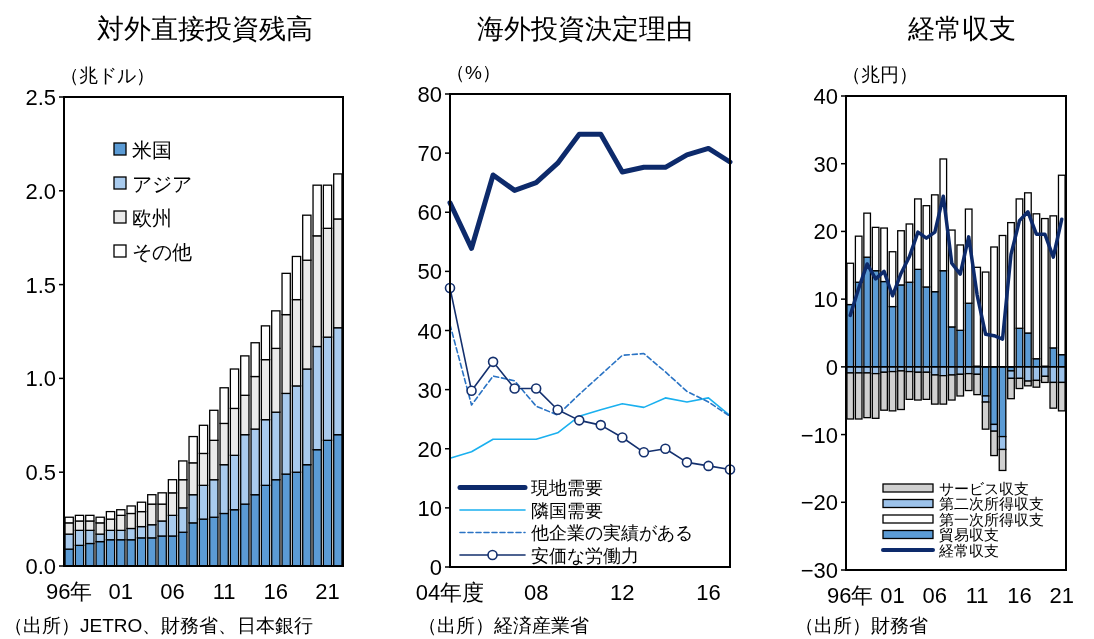 The image size is (1094, 639). Describe the element at coordinates (40, 566) in the screenshot. I see `y-tick-label: 0.0` at that location.